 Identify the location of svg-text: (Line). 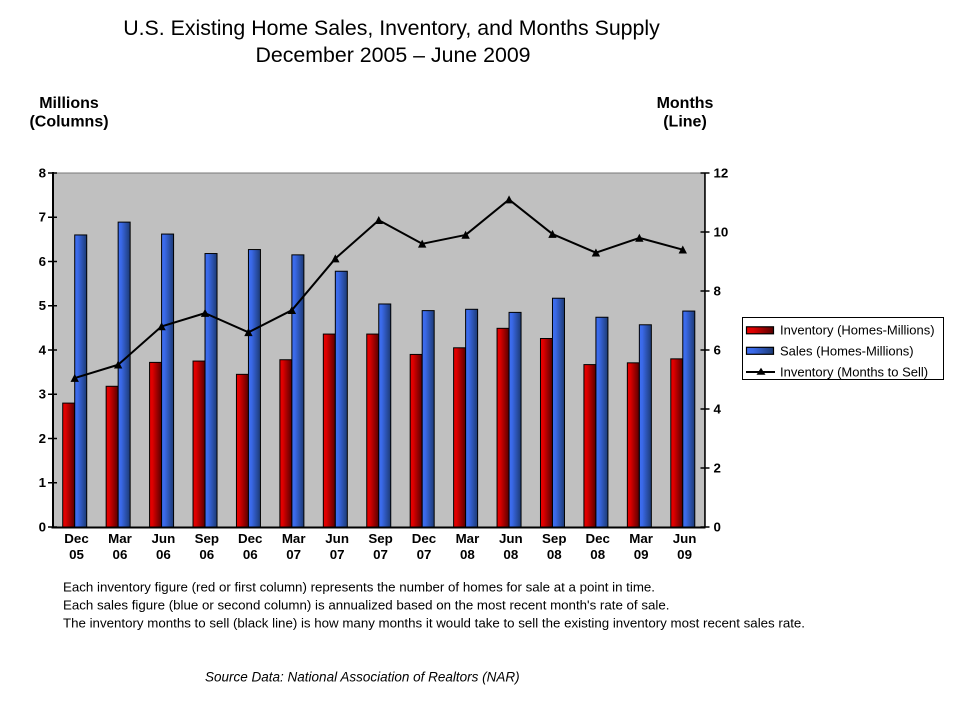
(685, 122).